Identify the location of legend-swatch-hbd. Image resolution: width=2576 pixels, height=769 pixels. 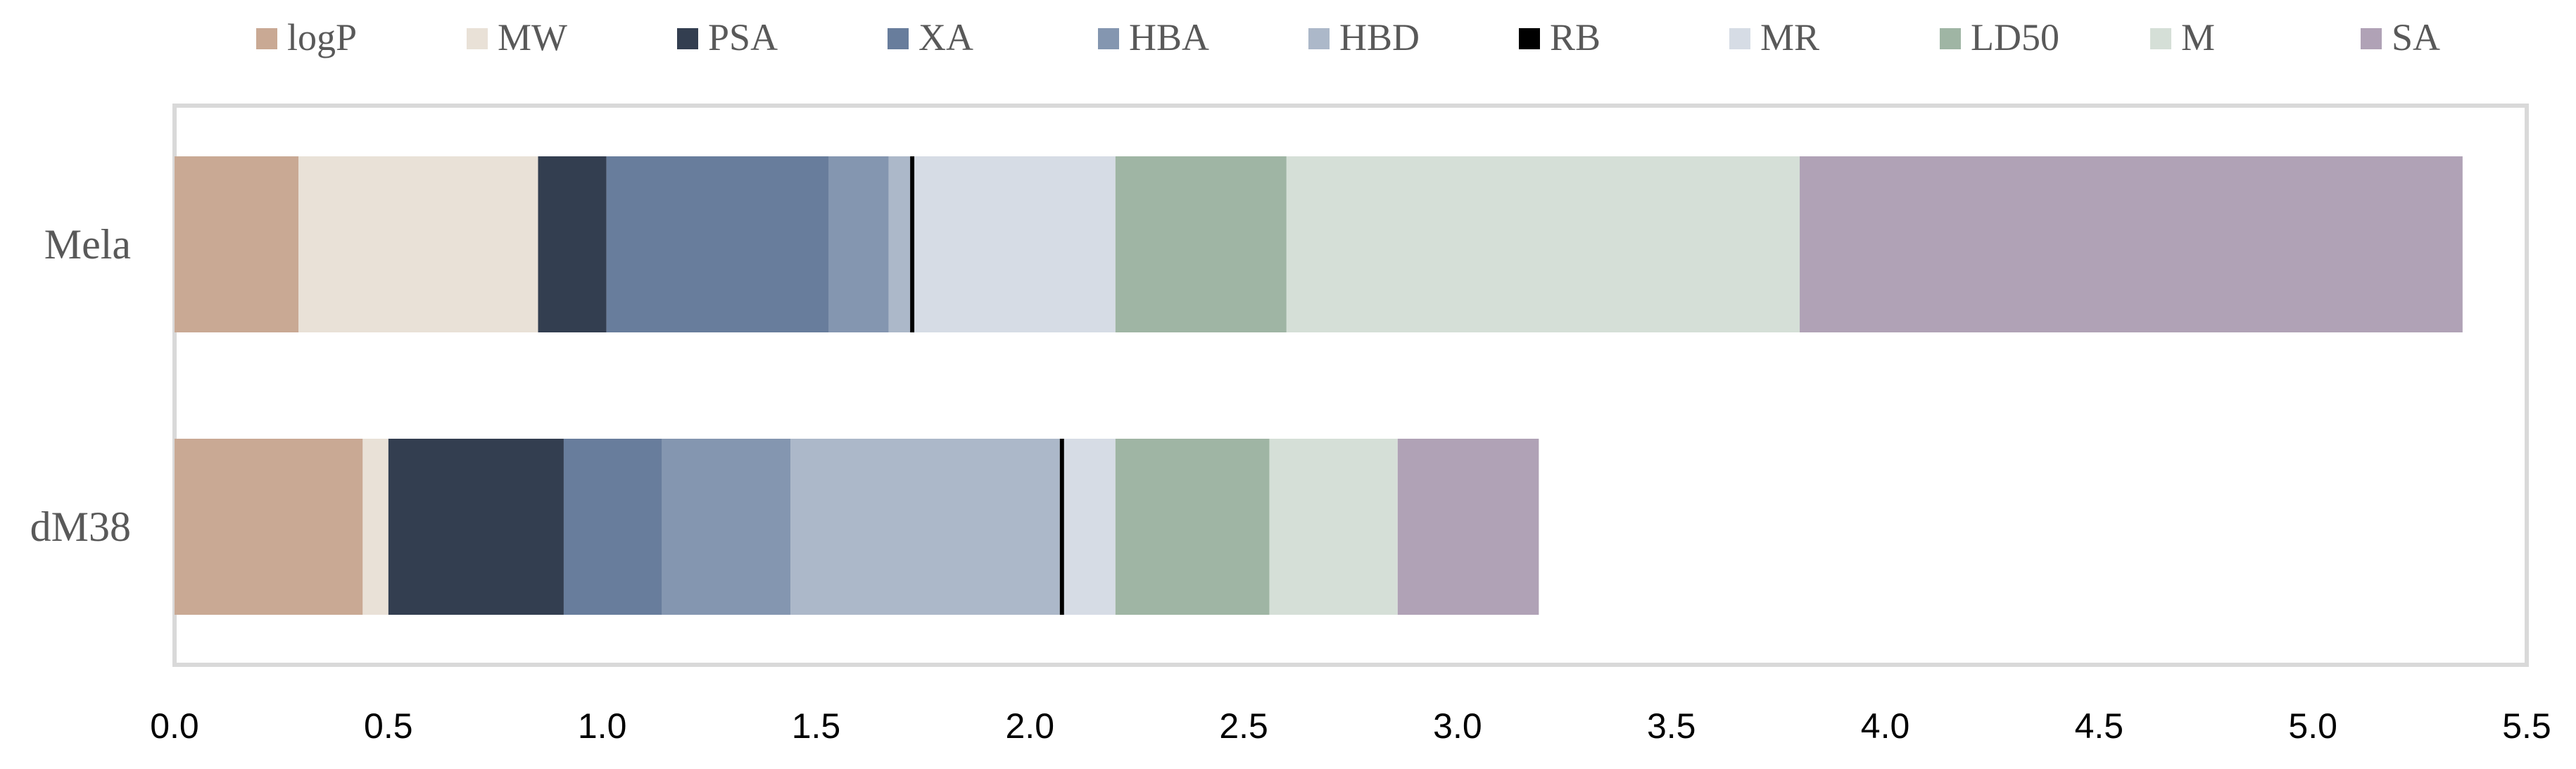
(1319, 38).